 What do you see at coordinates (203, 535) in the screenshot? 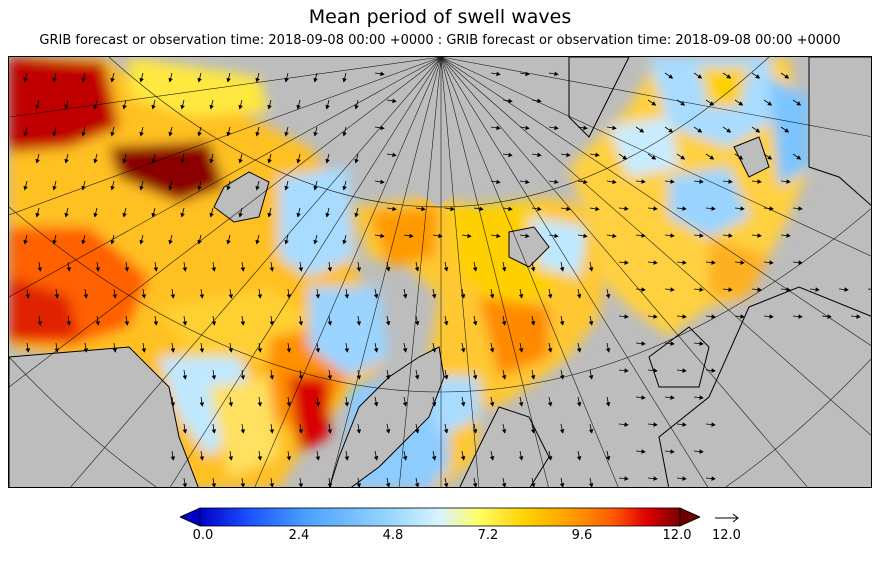
I see `colorbar-tick-label: 0.0` at bounding box center [203, 535].